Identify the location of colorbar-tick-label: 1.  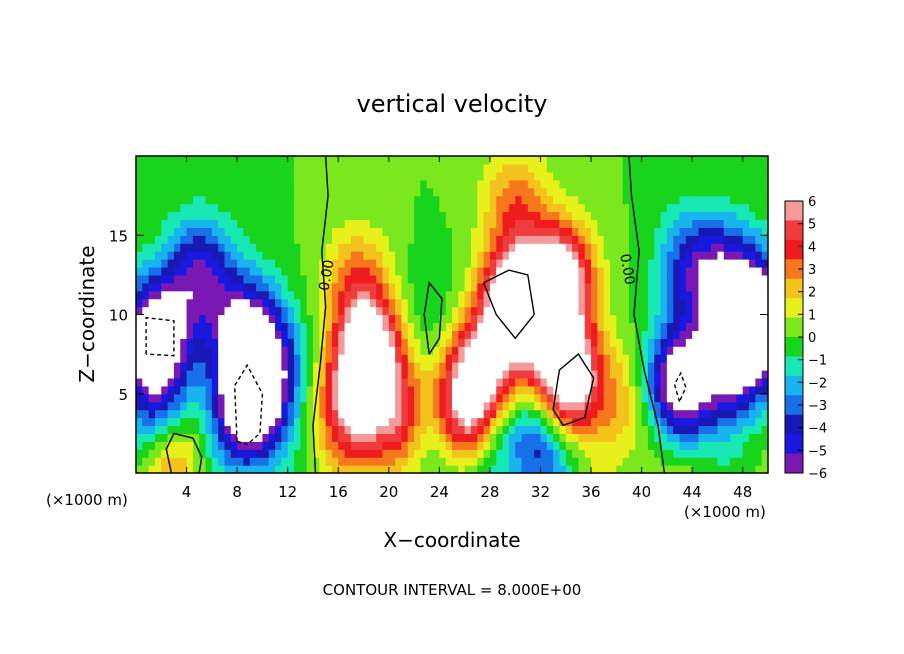
(812, 315).